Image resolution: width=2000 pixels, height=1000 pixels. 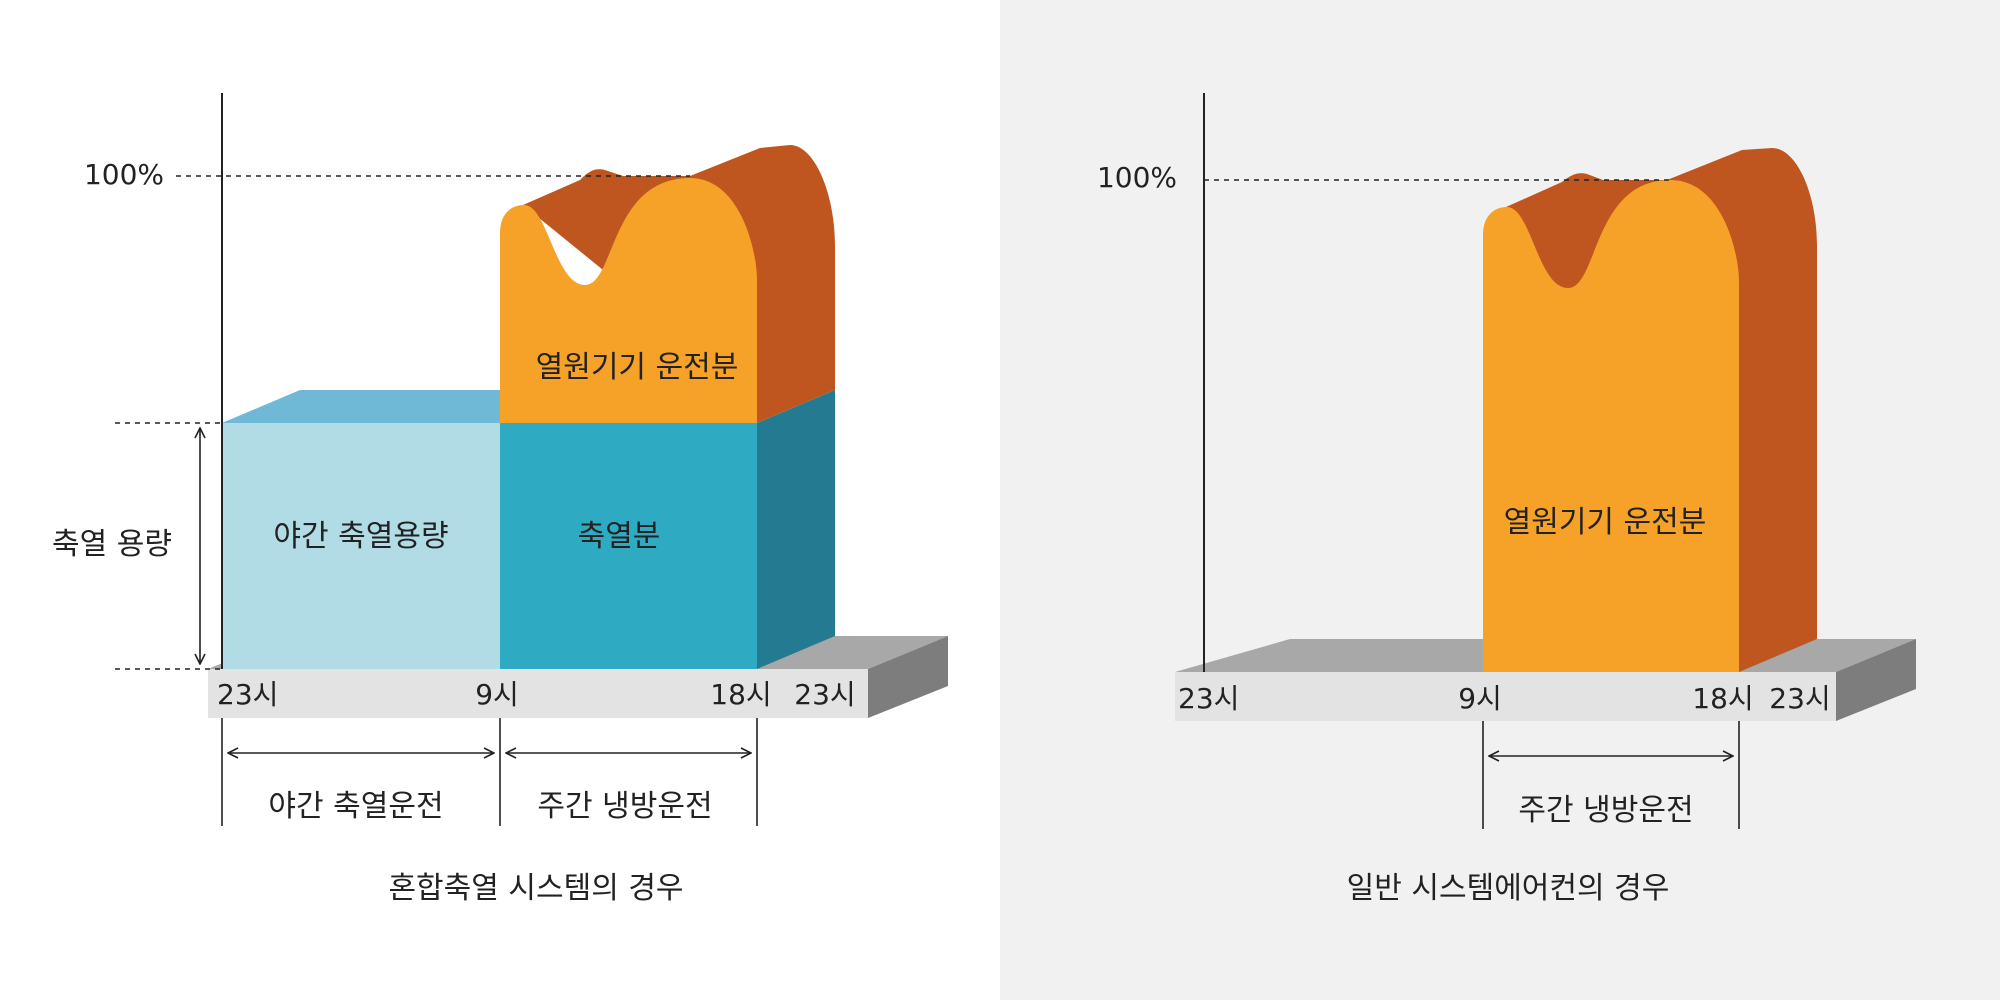 I want to click on night-storage-top, so click(x=400, y=406).